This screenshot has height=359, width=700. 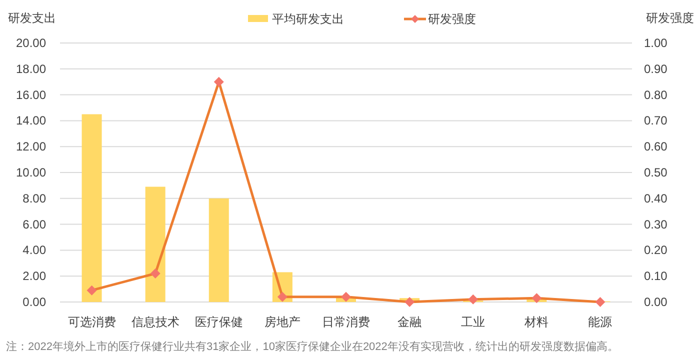 I want to click on x-tick-label: 金融, so click(x=410, y=322).